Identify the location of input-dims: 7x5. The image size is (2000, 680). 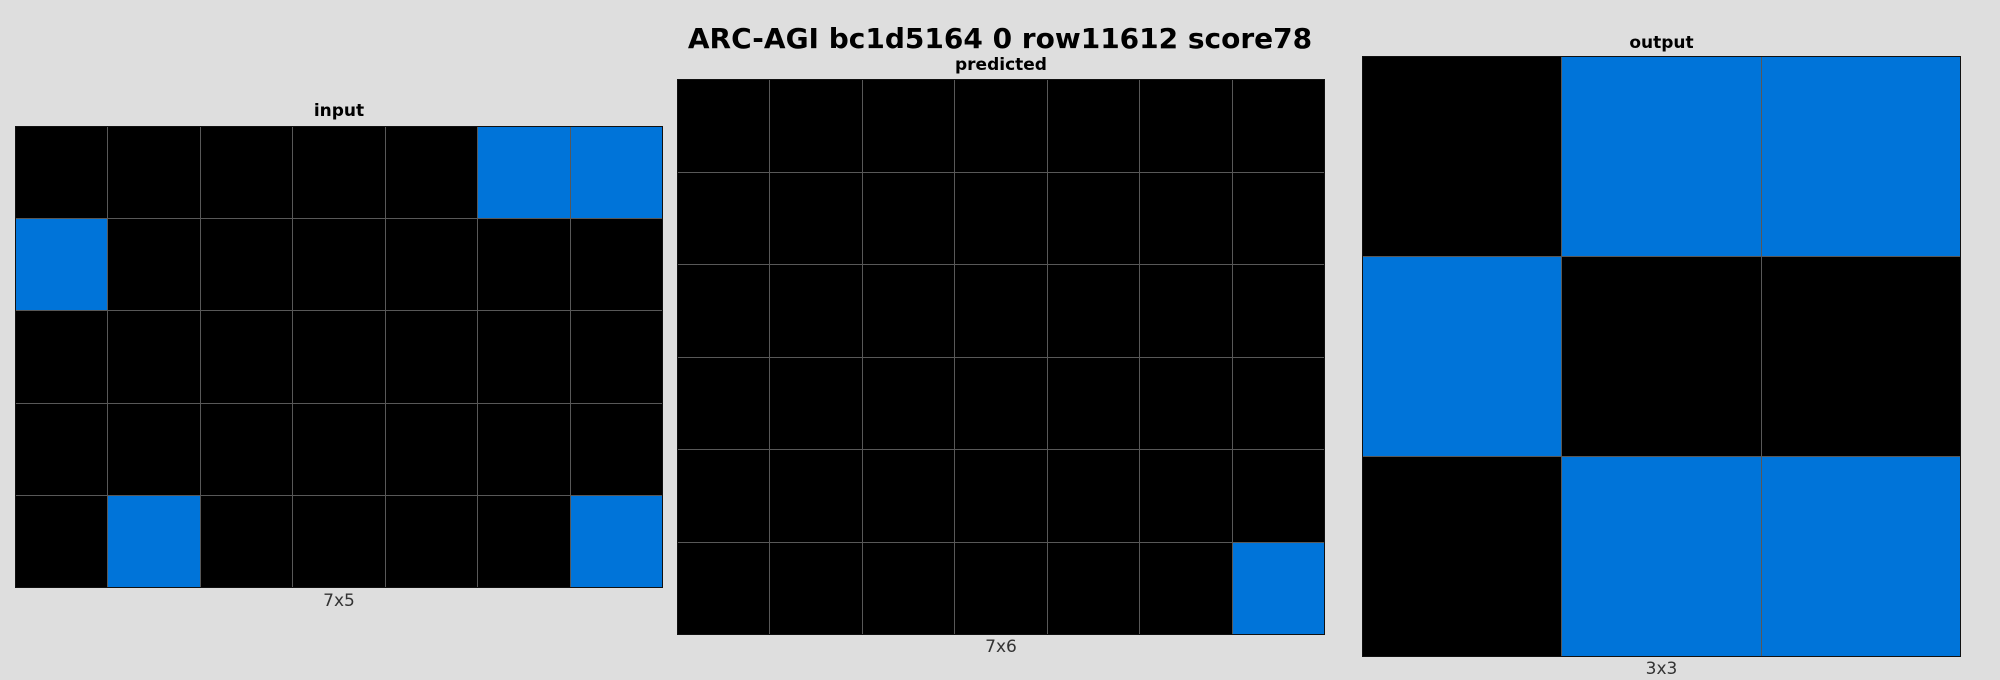
(339, 601).